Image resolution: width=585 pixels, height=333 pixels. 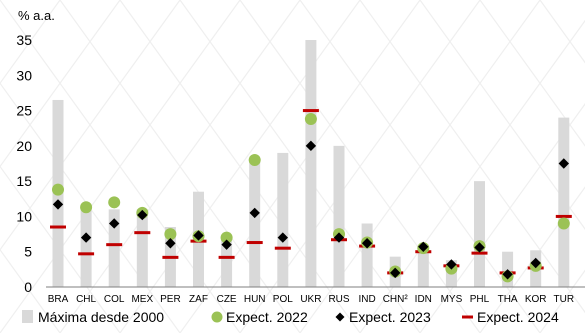 What do you see at coordinates (283, 299) in the screenshot?
I see `x-tick-label: POL` at bounding box center [283, 299].